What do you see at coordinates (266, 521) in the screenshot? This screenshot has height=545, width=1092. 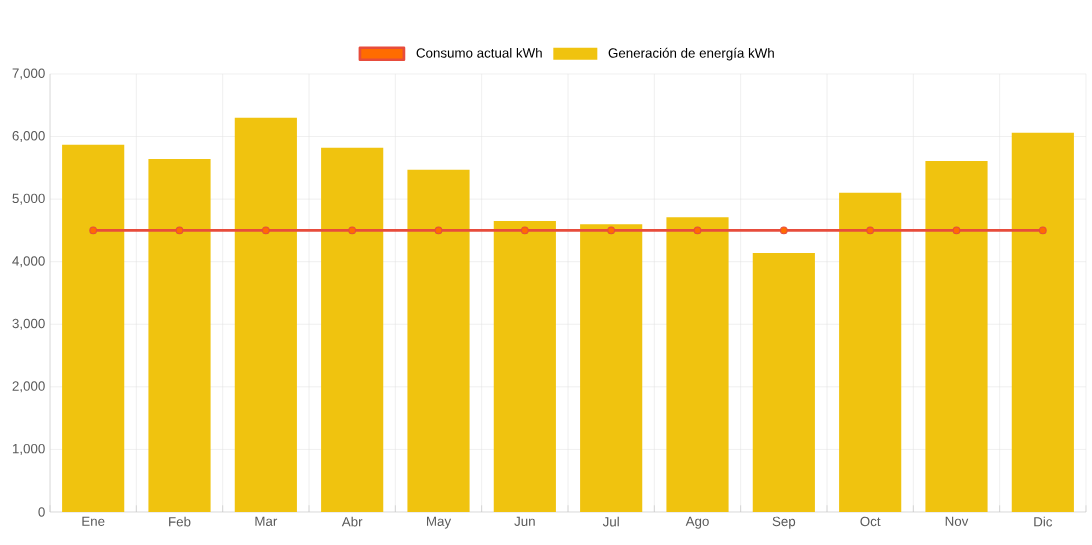 I see `x-tick-label: Mar` at bounding box center [266, 521].